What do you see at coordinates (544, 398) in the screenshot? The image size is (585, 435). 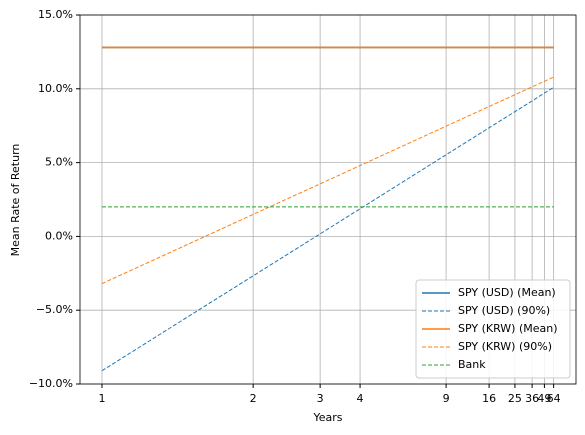 I see `x-tick-label: 49` at bounding box center [544, 398].